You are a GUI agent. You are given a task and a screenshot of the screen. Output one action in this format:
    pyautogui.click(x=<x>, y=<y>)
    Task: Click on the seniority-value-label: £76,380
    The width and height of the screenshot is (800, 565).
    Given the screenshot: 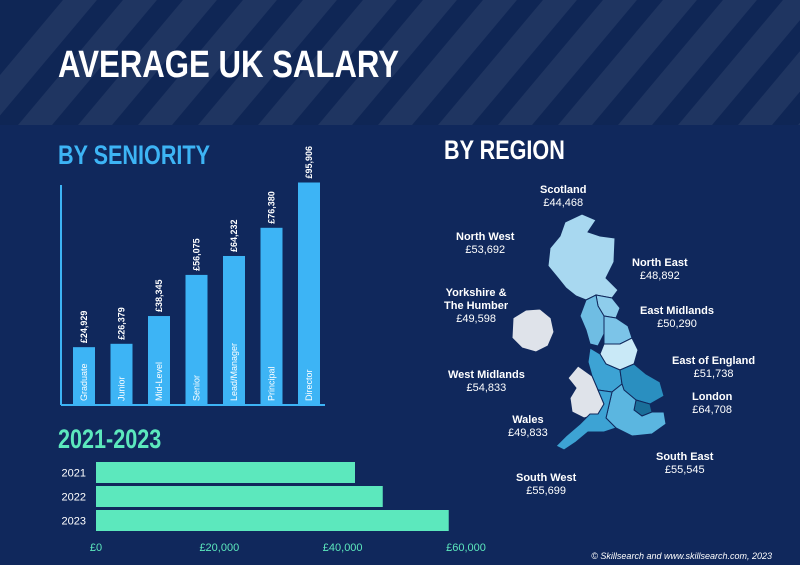 What is the action you would take?
    pyautogui.click(x=272, y=207)
    